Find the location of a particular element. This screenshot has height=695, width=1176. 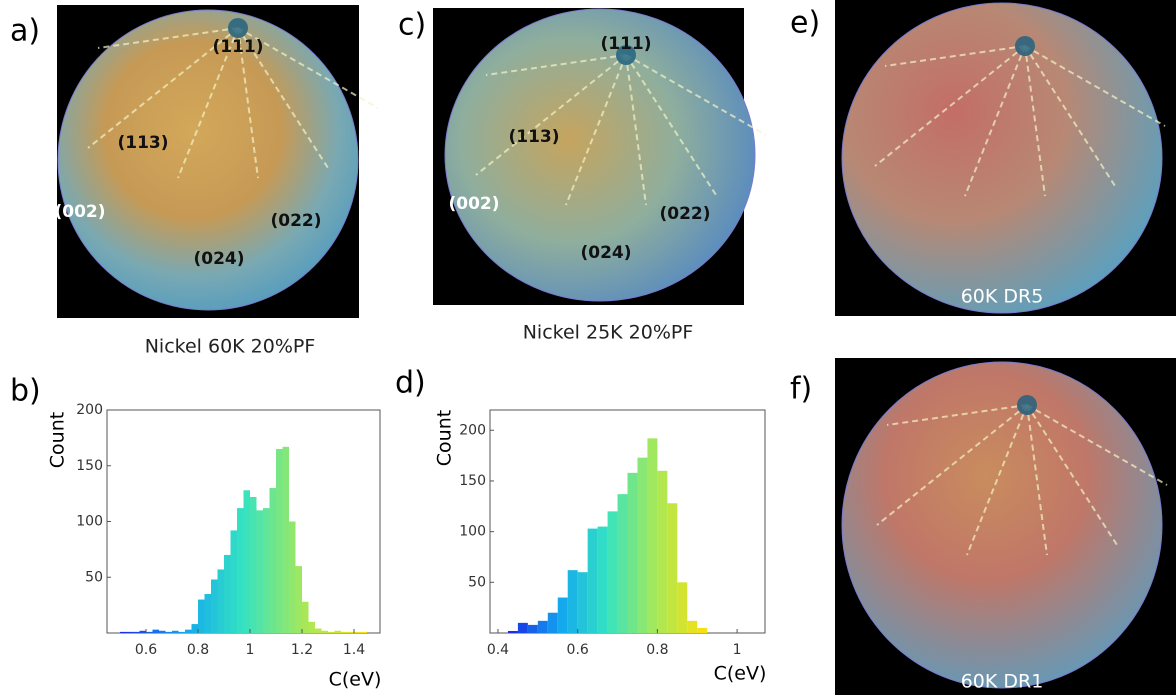

panel-label: f) is located at coordinates (801, 389).